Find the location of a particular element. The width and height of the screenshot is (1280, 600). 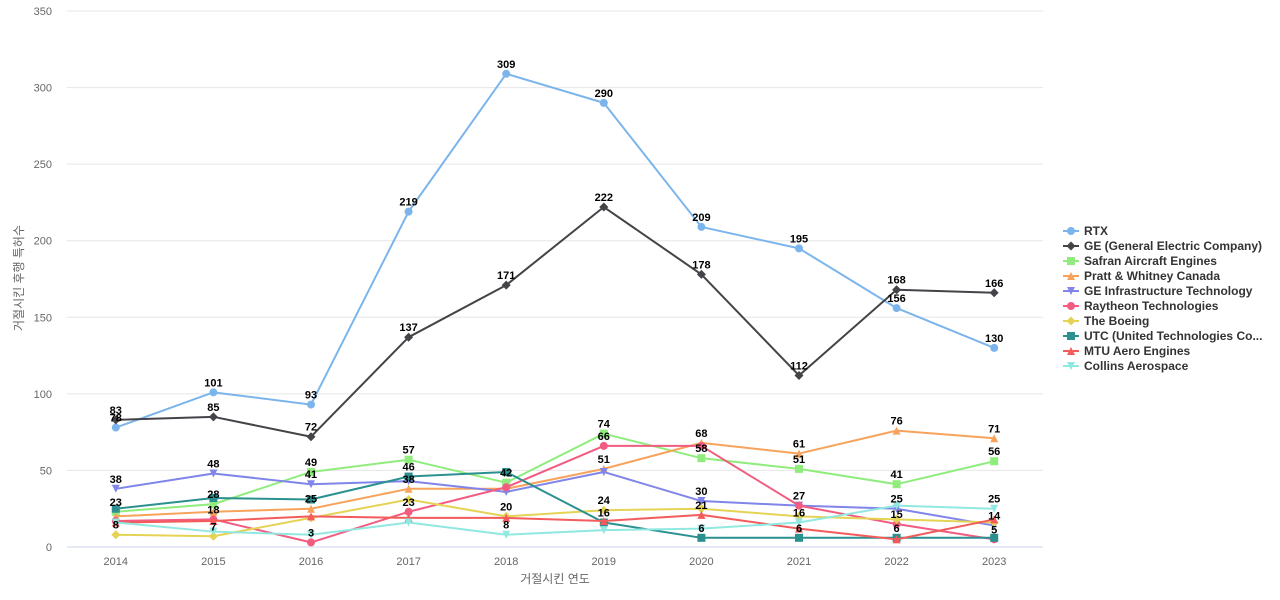

legend-item: Safran Aircraft Engines is located at coordinates (1140, 261).